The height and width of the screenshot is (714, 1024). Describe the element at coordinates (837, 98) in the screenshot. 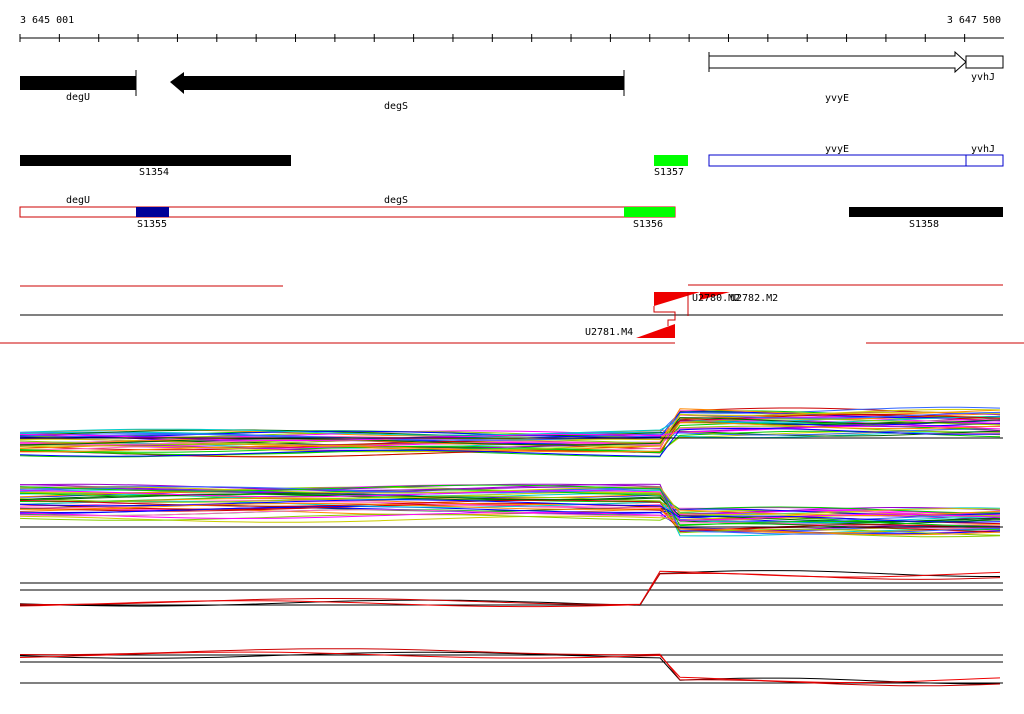

I see `gene-label: yvyE` at that location.